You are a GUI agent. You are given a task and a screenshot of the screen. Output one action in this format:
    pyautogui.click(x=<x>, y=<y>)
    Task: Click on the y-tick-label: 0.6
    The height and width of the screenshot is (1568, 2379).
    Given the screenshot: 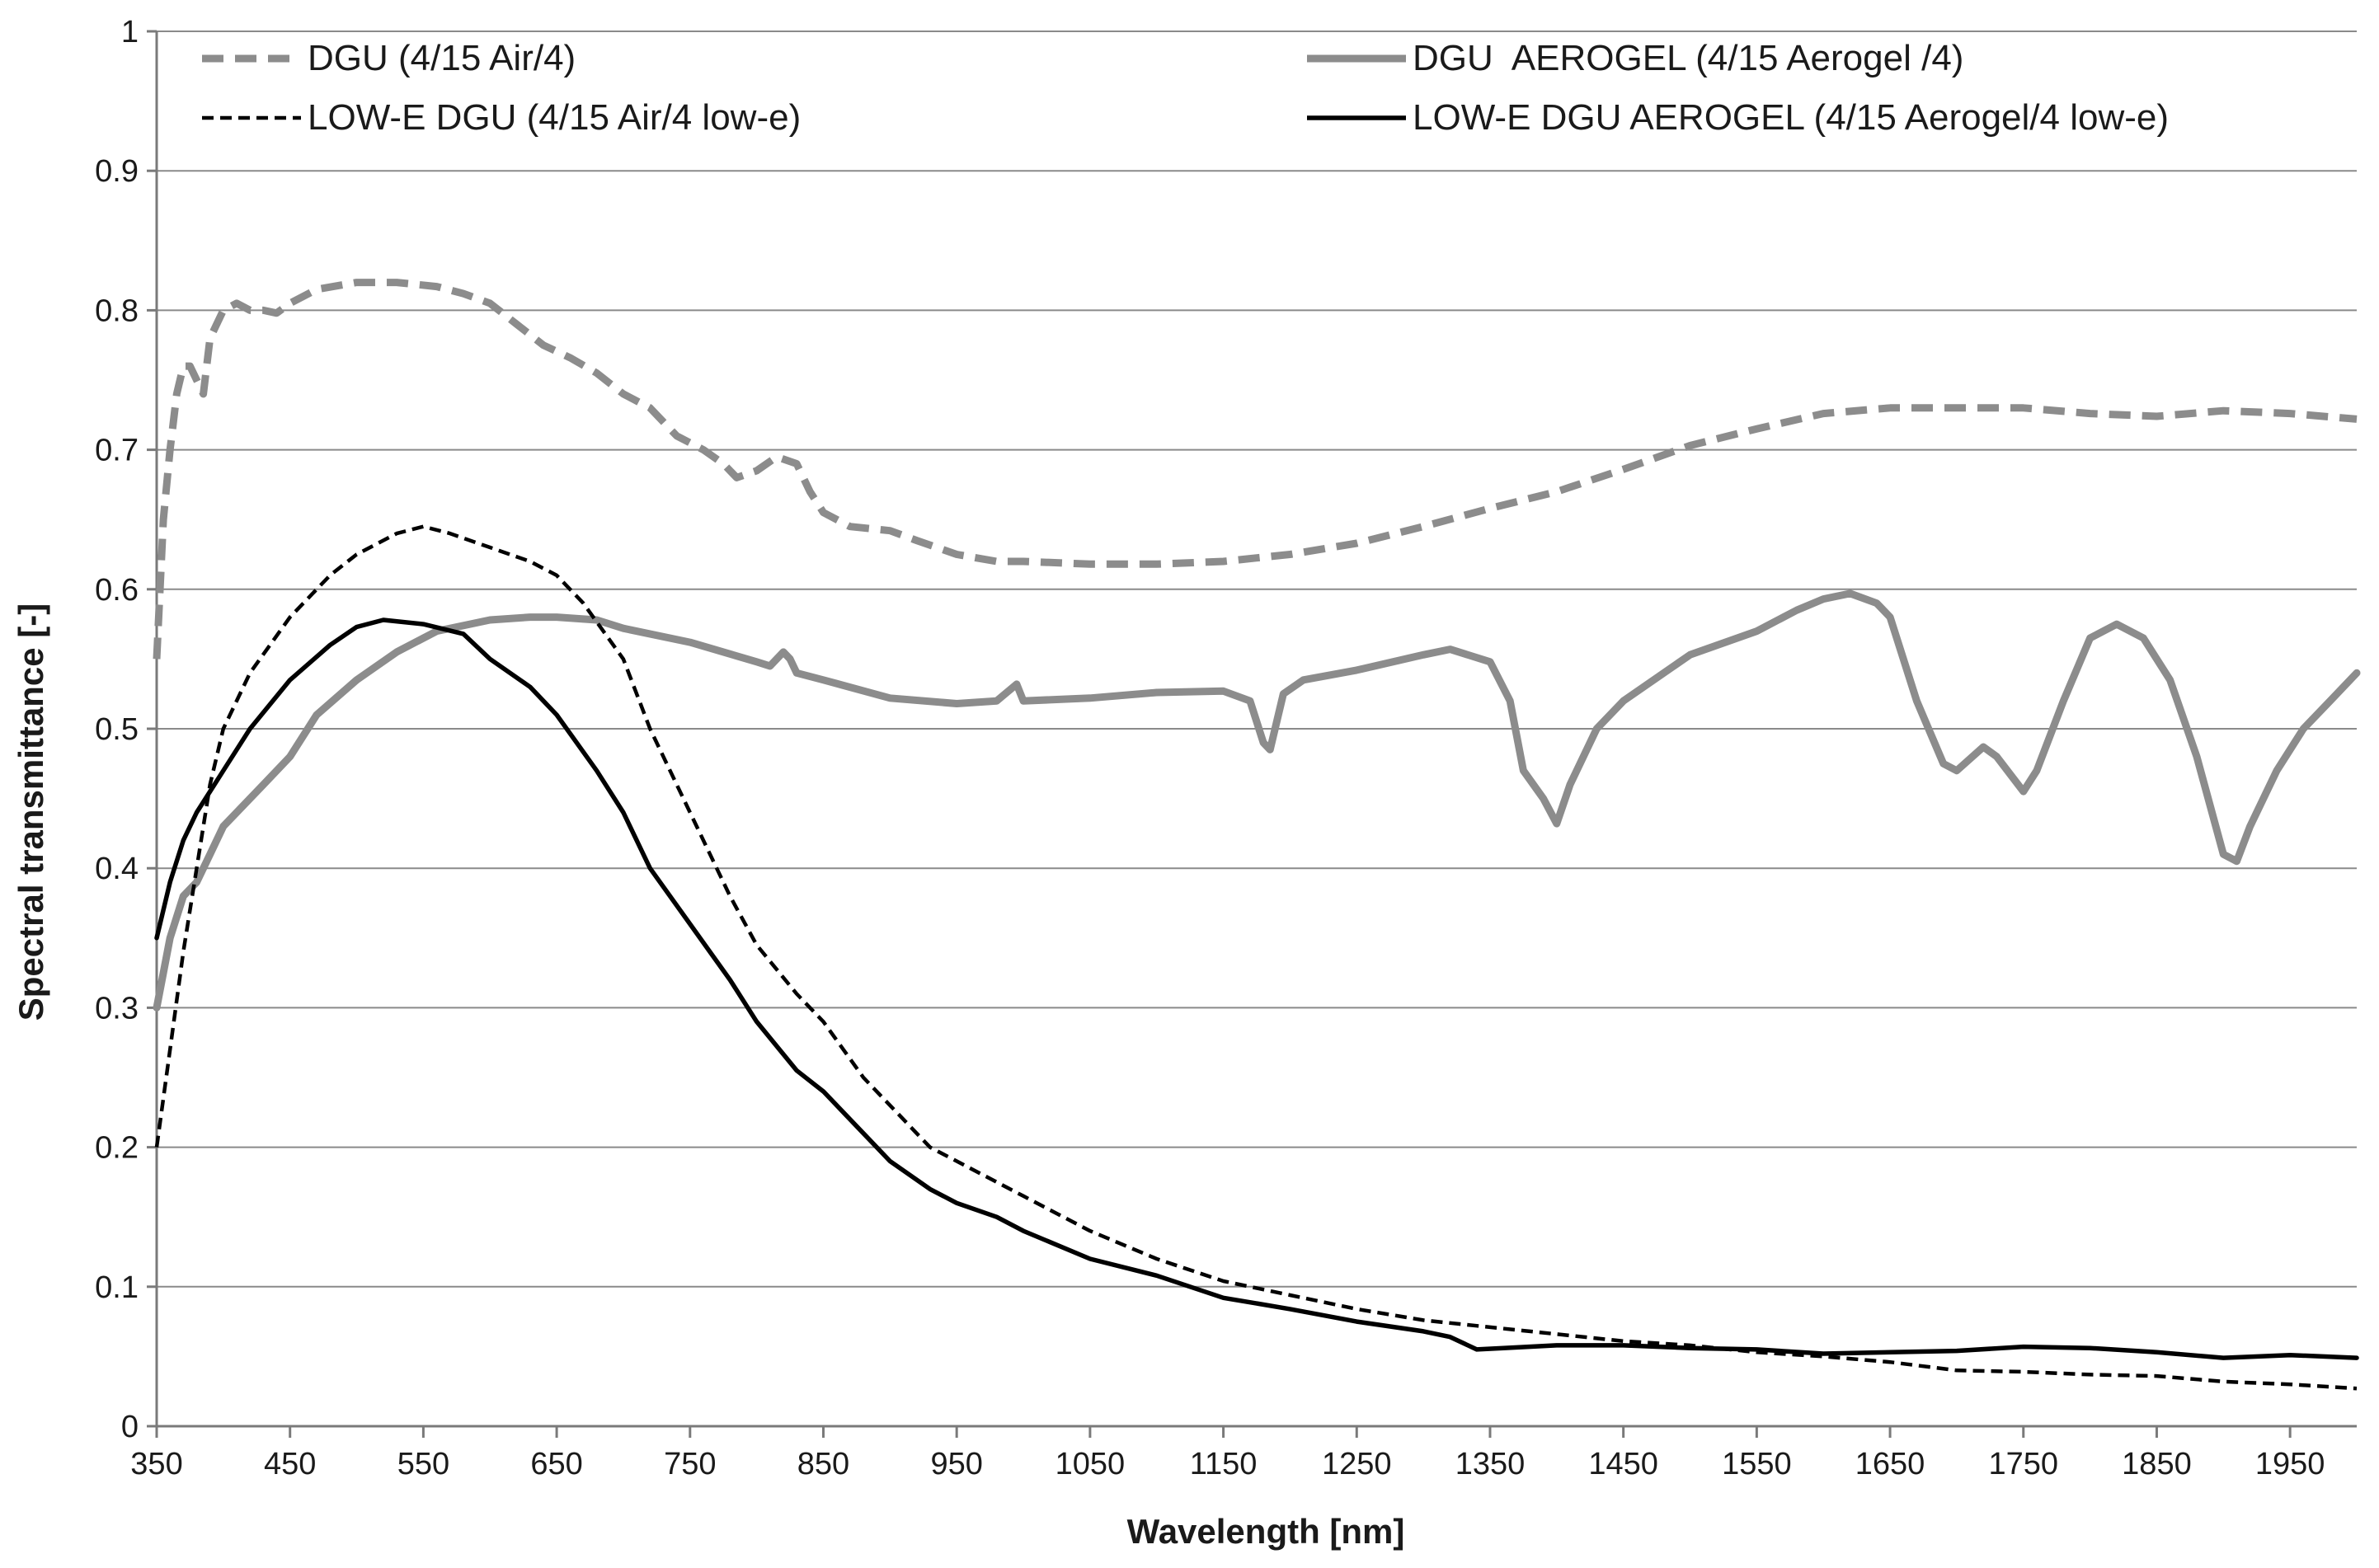 What is the action you would take?
    pyautogui.click(x=117, y=590)
    